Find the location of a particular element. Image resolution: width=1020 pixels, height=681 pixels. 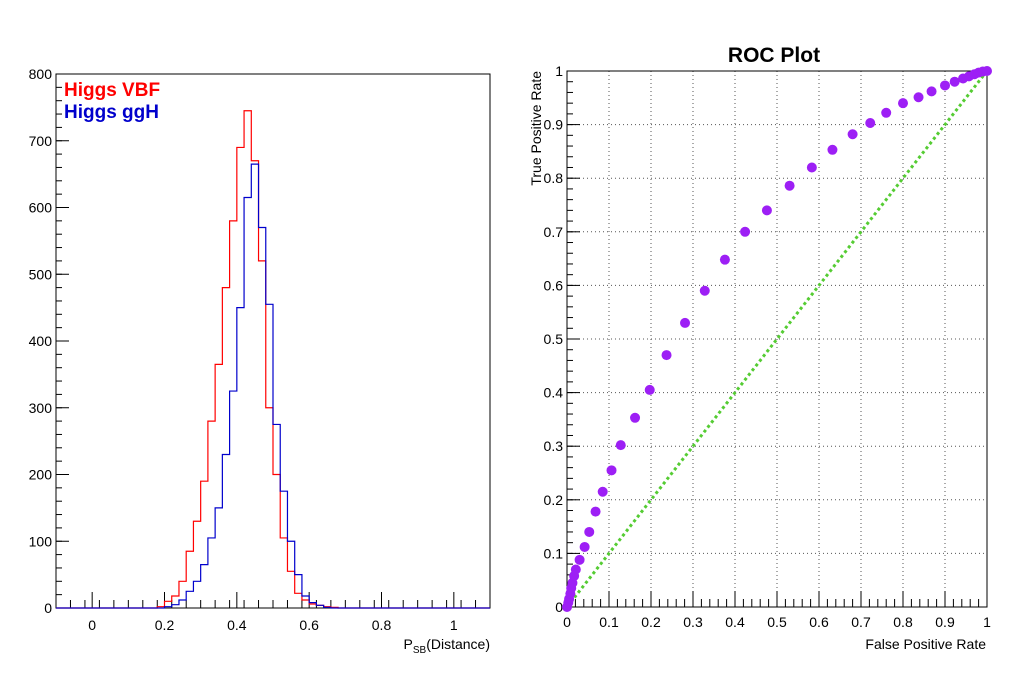

y-tick-label: 0.5 is located at coordinates (554, 339).